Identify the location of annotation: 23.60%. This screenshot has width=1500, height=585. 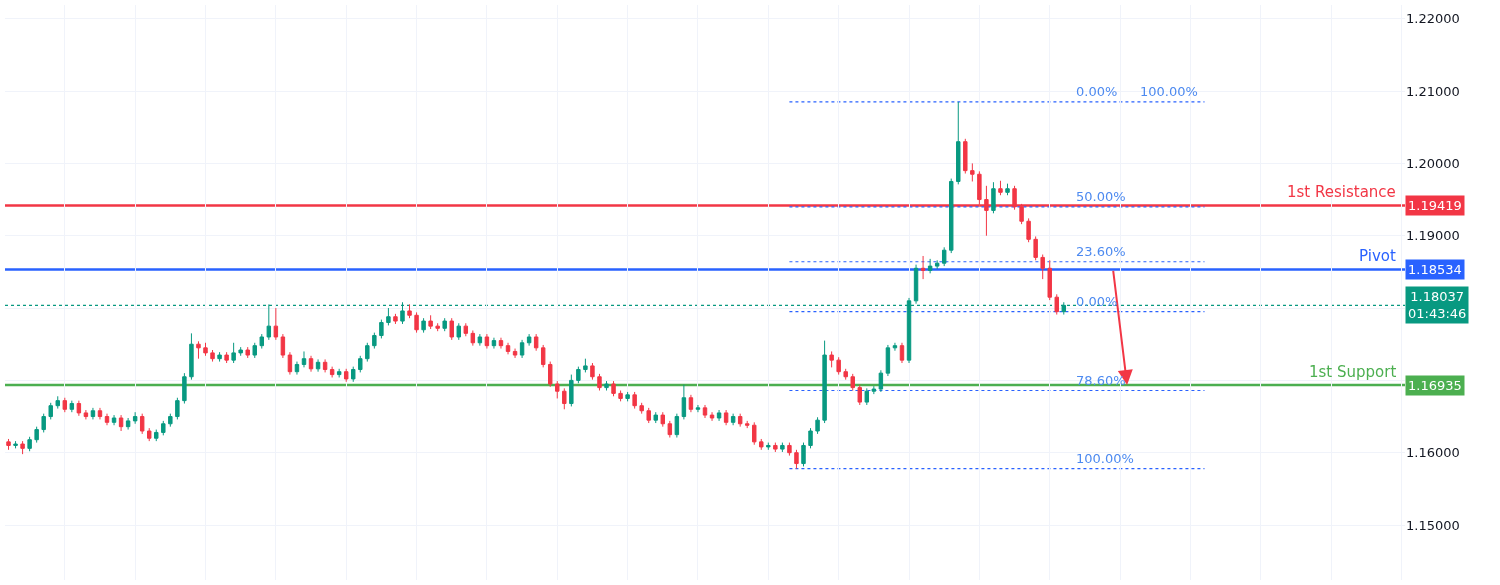
(1101, 251).